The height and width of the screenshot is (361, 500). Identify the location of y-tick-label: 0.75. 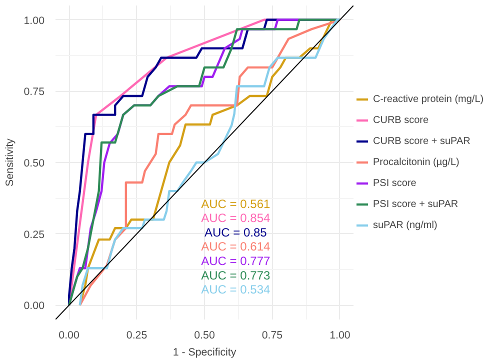
(34, 92).